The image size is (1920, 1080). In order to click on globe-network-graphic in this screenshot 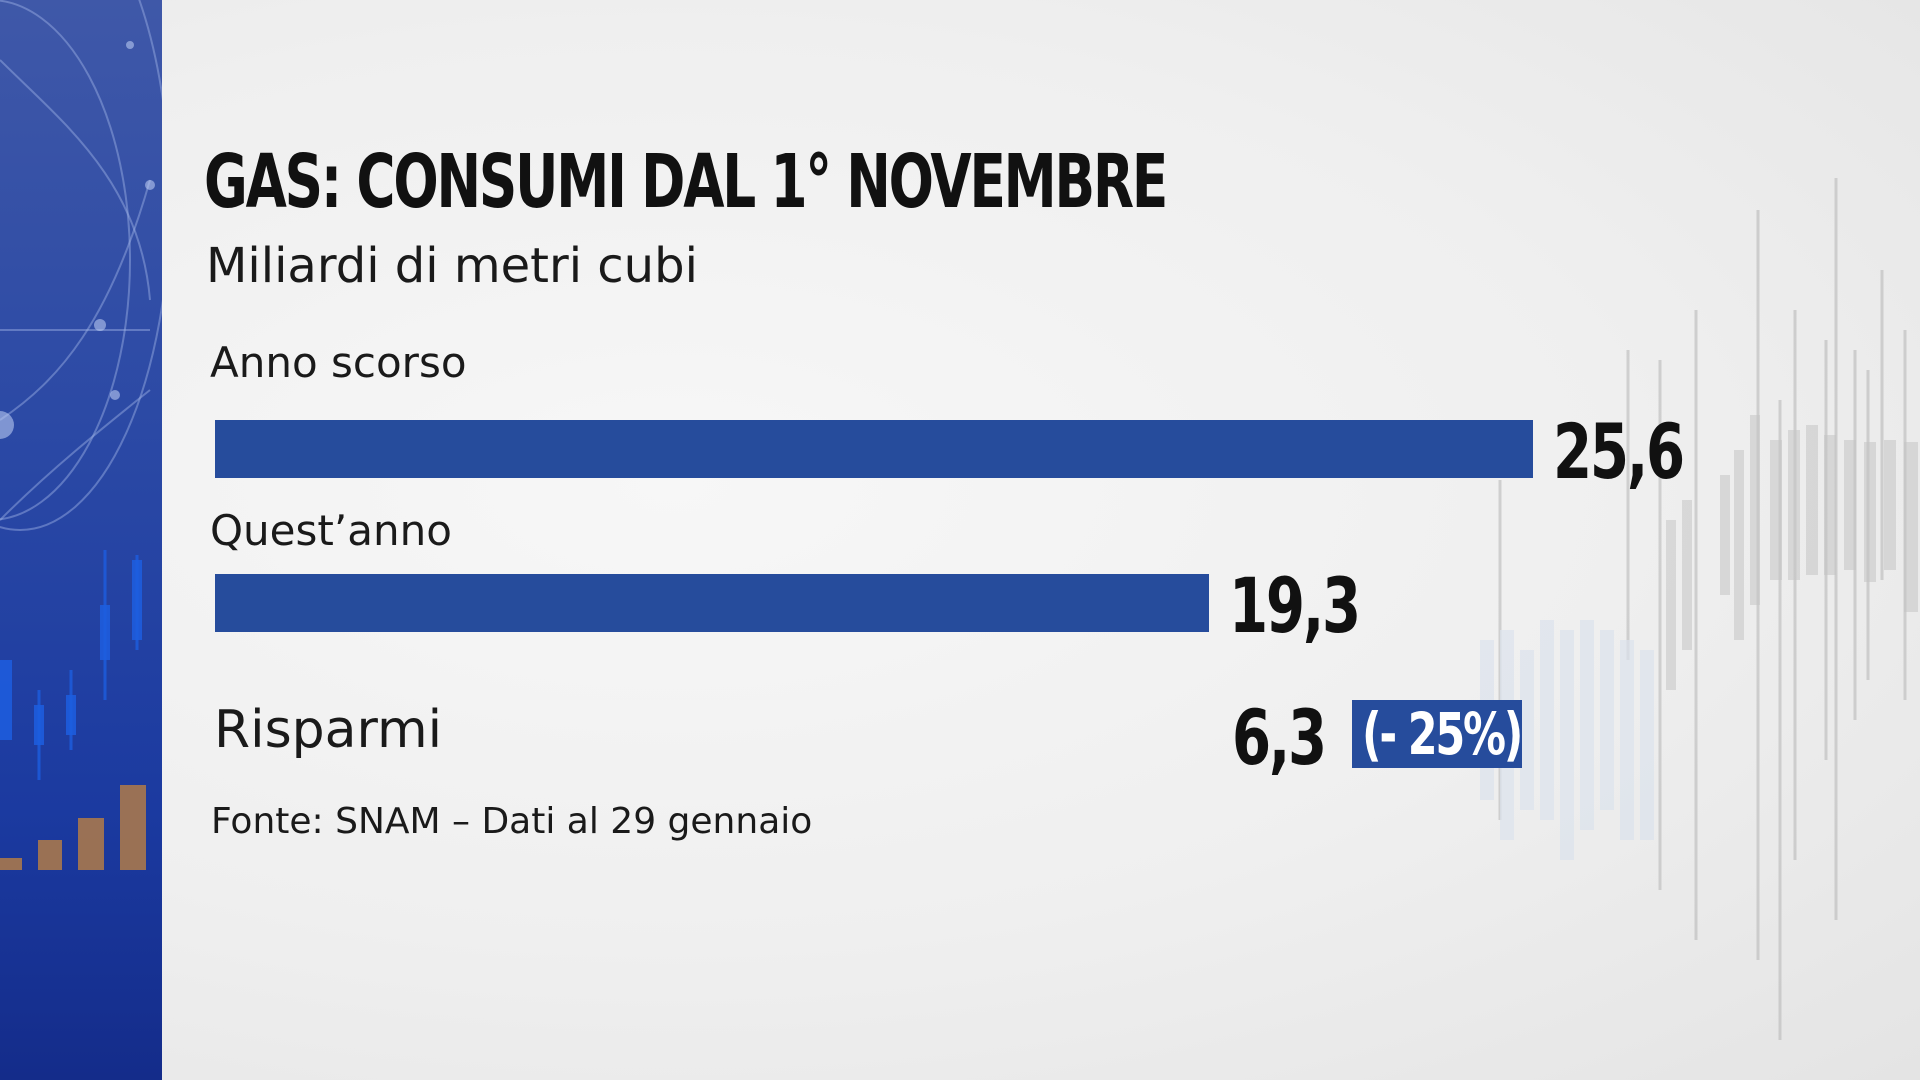, I will do `click(81, 435)`.